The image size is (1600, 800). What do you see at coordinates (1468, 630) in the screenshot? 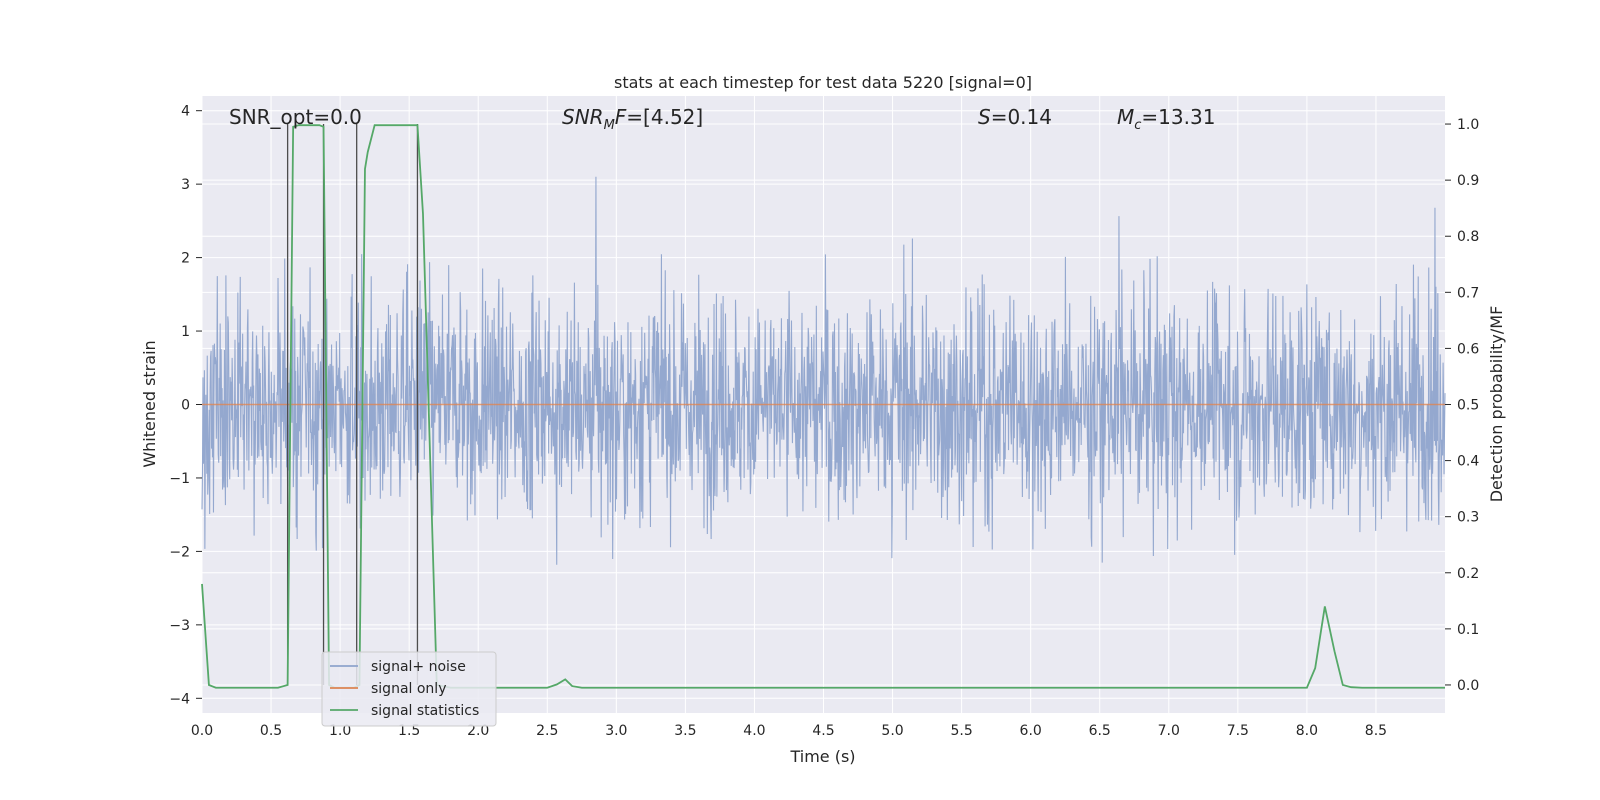
I see `y-right-tick-label: 0.1` at bounding box center [1468, 630].